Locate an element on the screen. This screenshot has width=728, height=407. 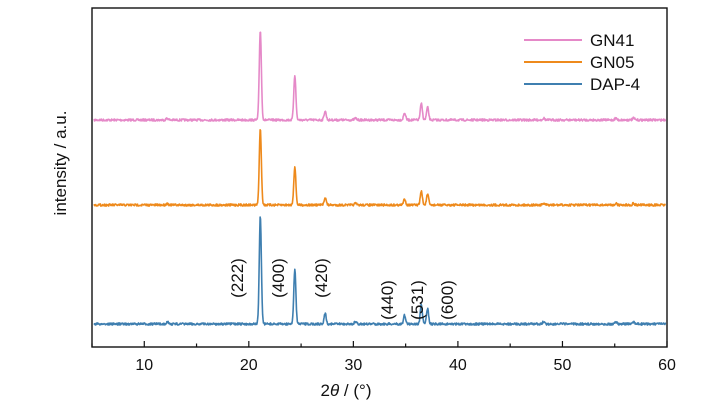
peak-label: (600) is located at coordinates (447, 300).